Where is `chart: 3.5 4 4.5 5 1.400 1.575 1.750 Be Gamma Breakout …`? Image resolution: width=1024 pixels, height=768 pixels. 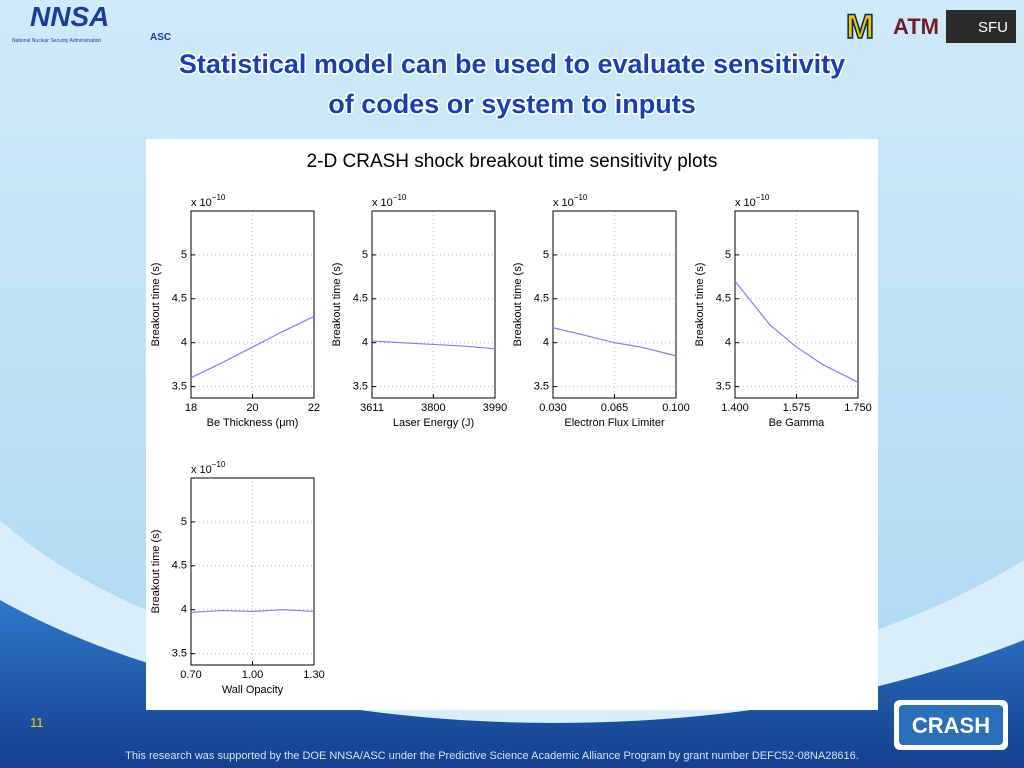 chart: 3.5 4 4.5 5 1.400 1.575 1.750 Be Gamma Breakout … is located at coordinates (783, 311).